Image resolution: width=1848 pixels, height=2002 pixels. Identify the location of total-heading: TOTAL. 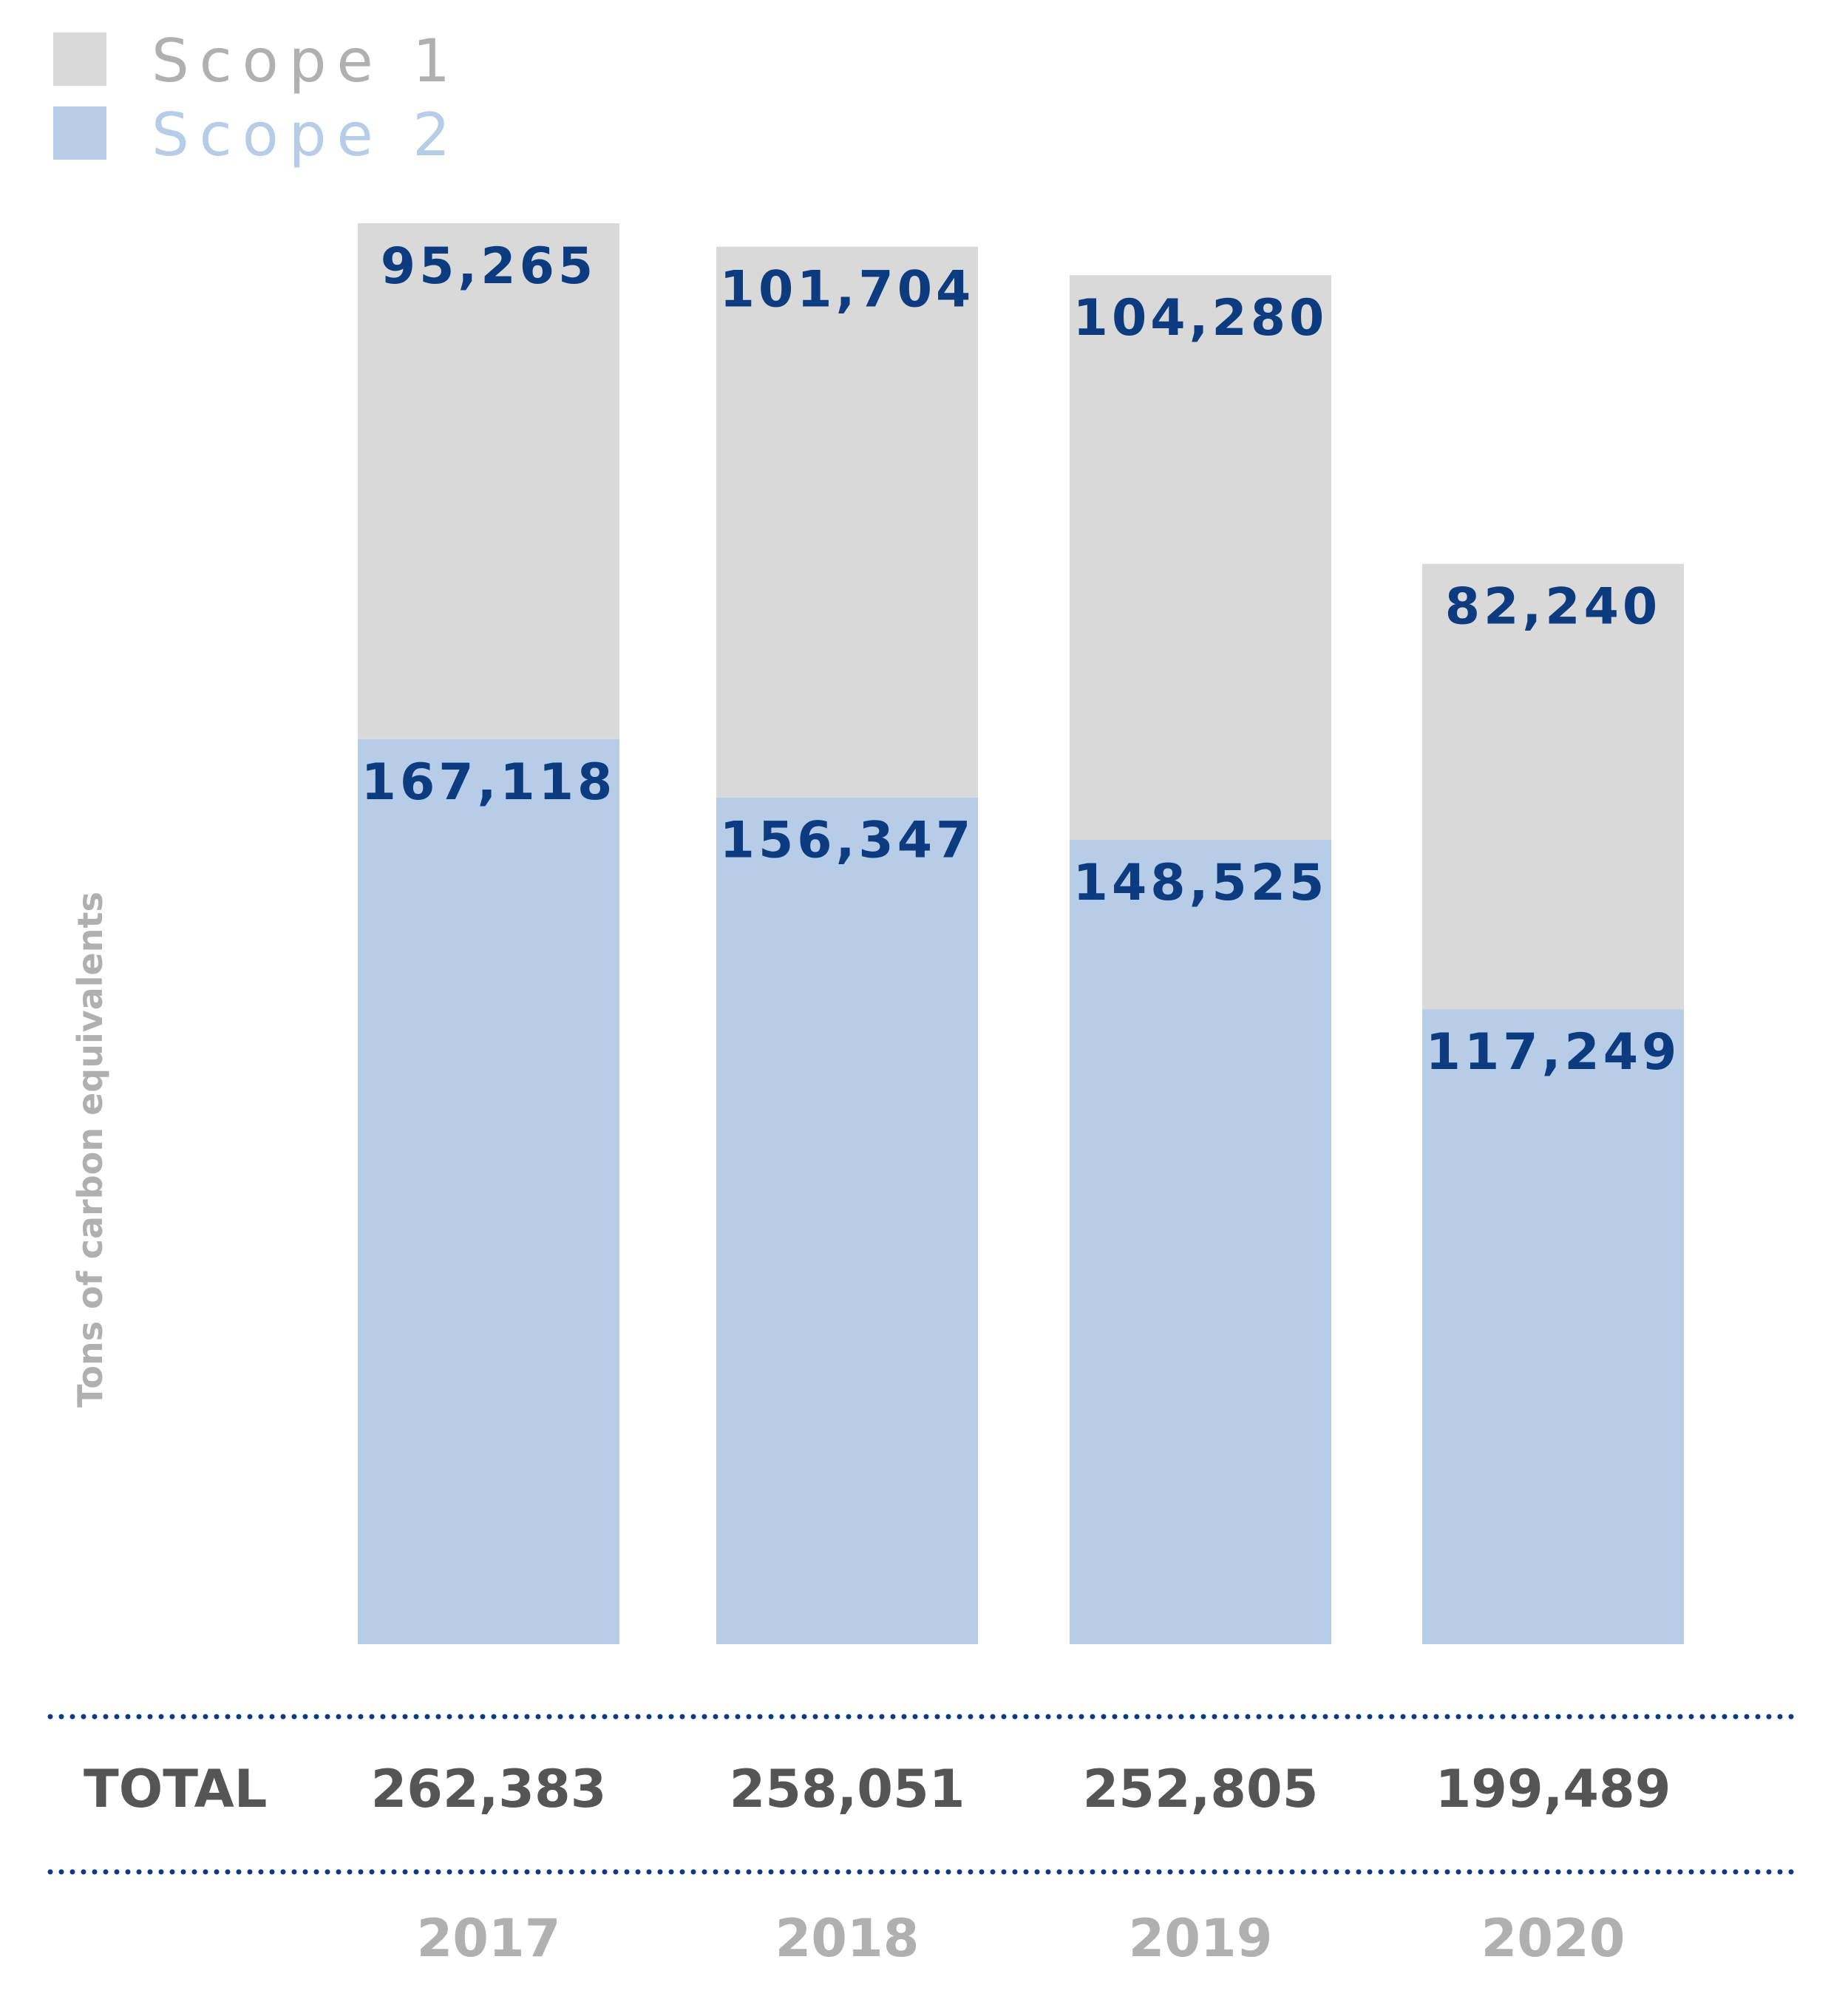
(175, 1789).